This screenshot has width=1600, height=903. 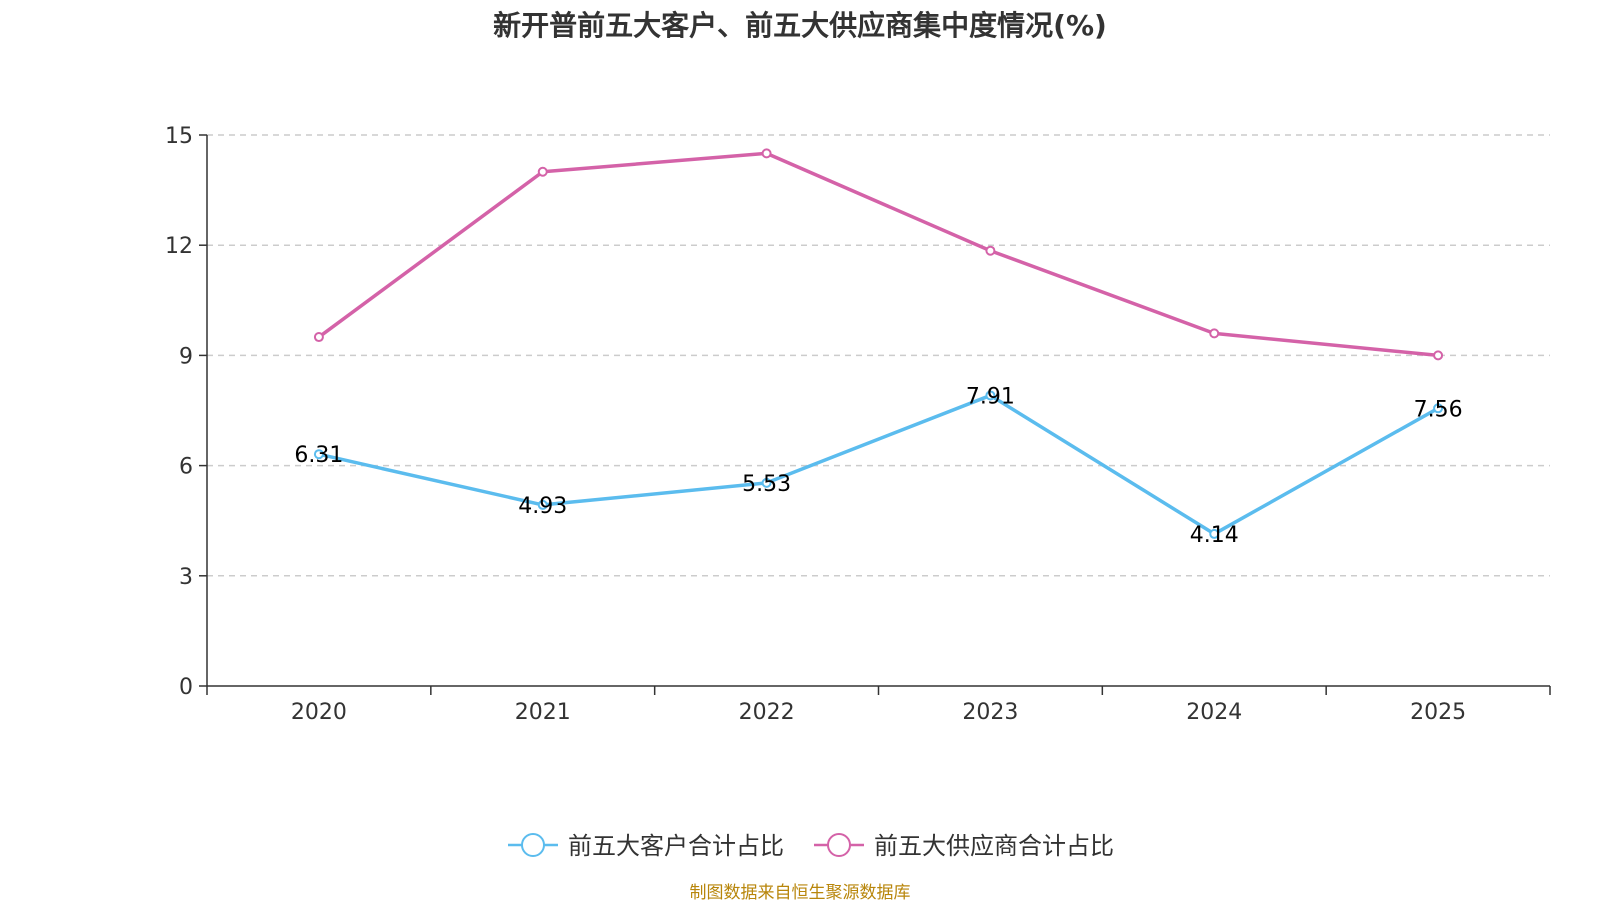 What do you see at coordinates (179, 246) in the screenshot?
I see `y-tick-label: 12` at bounding box center [179, 246].